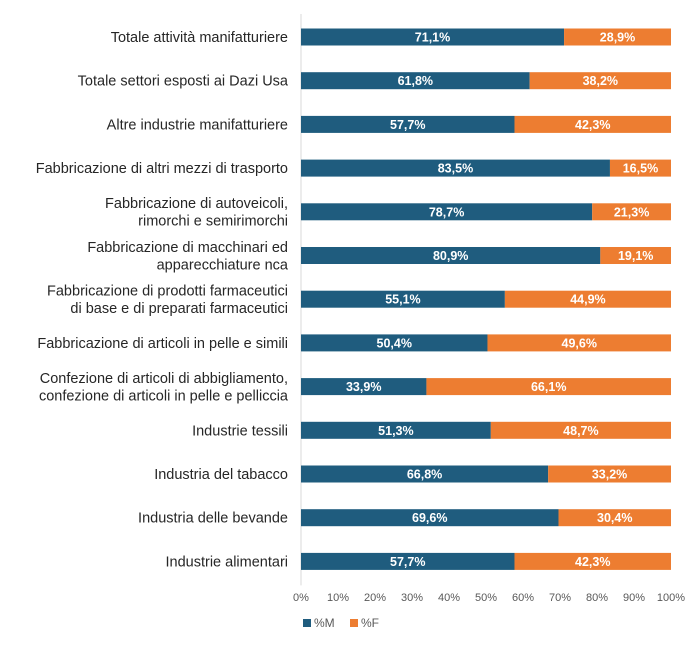  Describe the element at coordinates (221, 475) in the screenshot. I see `category-label: Industria del tabacco` at that location.